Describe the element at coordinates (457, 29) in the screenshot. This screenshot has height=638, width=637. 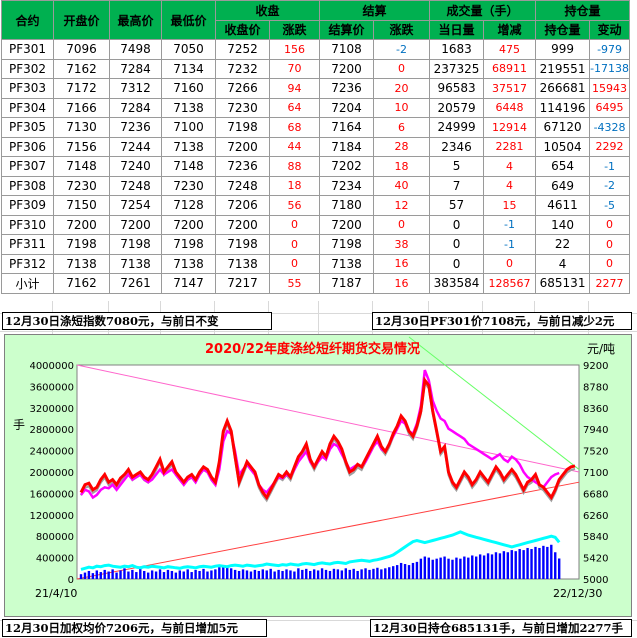
I see `subheader-daily-volume: 当日量` at that location.